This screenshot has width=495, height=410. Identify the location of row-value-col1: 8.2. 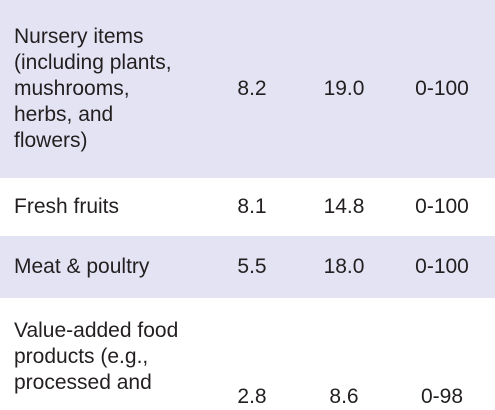
(252, 88).